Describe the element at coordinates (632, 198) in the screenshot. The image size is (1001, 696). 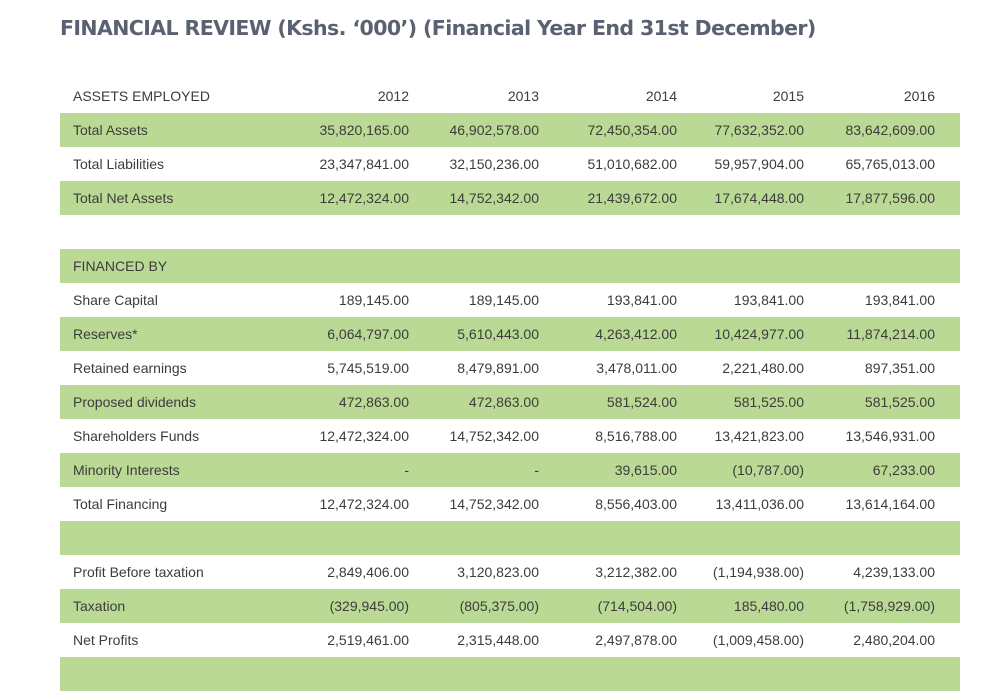
I see `value-cell: 21,439,672.00` at that location.